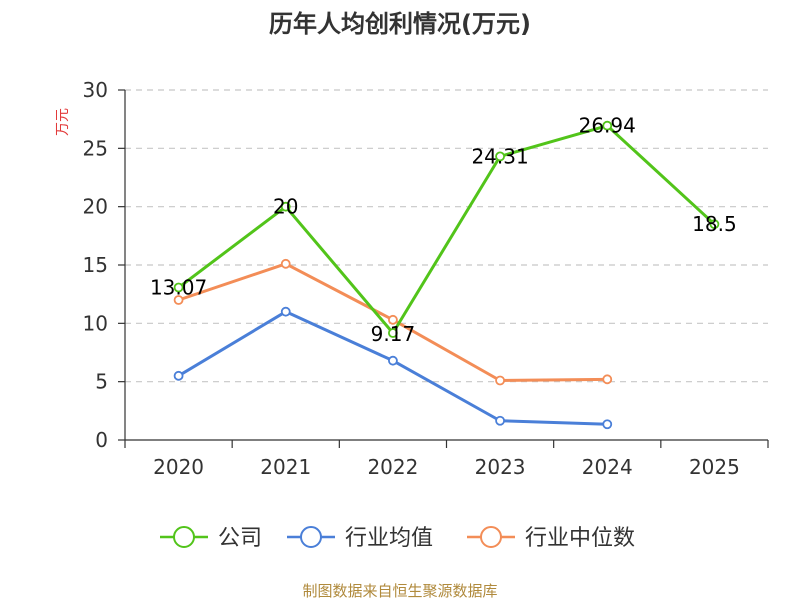 This screenshot has width=800, height=600. I want to click on data-label: 13.07, so click(178, 288).